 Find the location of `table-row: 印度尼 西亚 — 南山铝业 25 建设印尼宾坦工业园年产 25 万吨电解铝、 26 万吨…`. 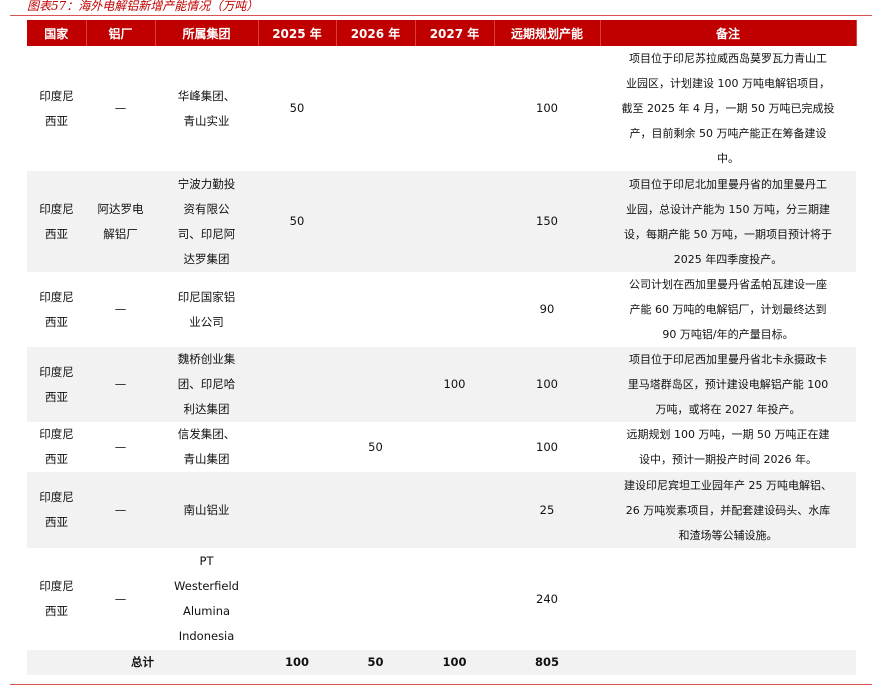

table-row: 印度尼 西亚 — 南山铝业 25 建设印尼宾坦工业园年产 25 万吨电解铝、 26 万吨… is located at coordinates (441, 510).